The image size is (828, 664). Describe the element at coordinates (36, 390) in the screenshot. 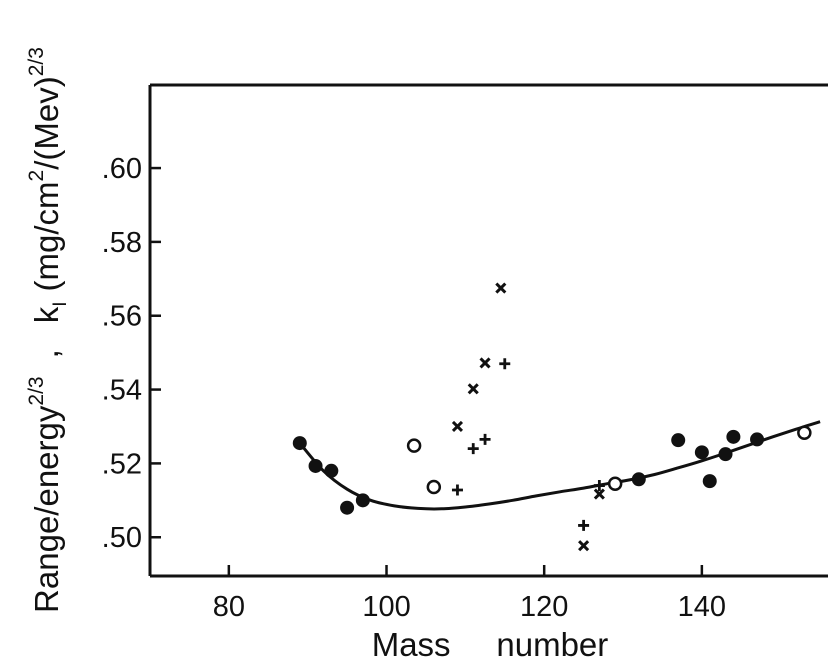

I see `y-title-main-exponent: 2/3` at that location.